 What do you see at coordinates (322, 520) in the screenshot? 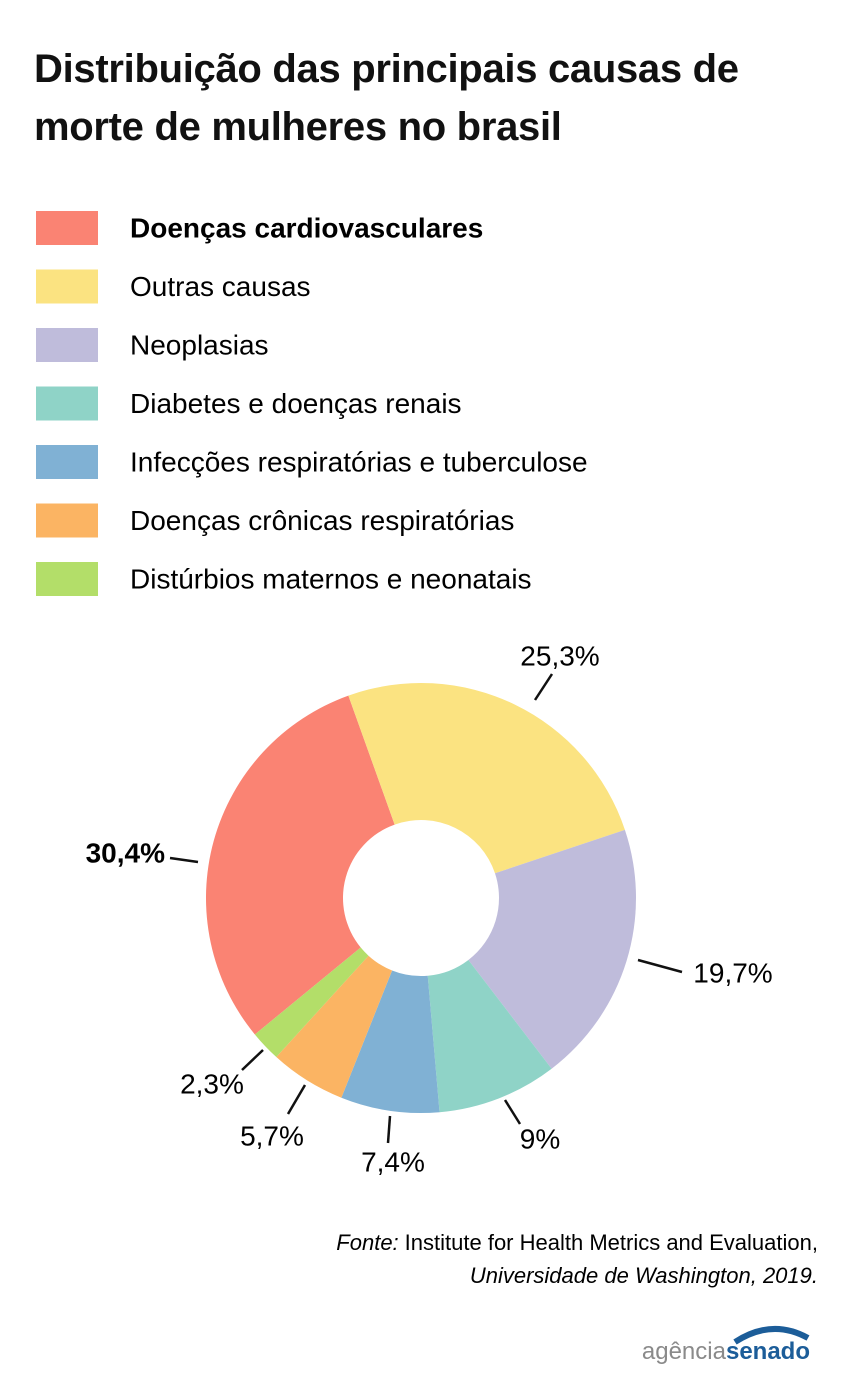
I see `legend-label: Doenças crônicas respiratórias` at bounding box center [322, 520].